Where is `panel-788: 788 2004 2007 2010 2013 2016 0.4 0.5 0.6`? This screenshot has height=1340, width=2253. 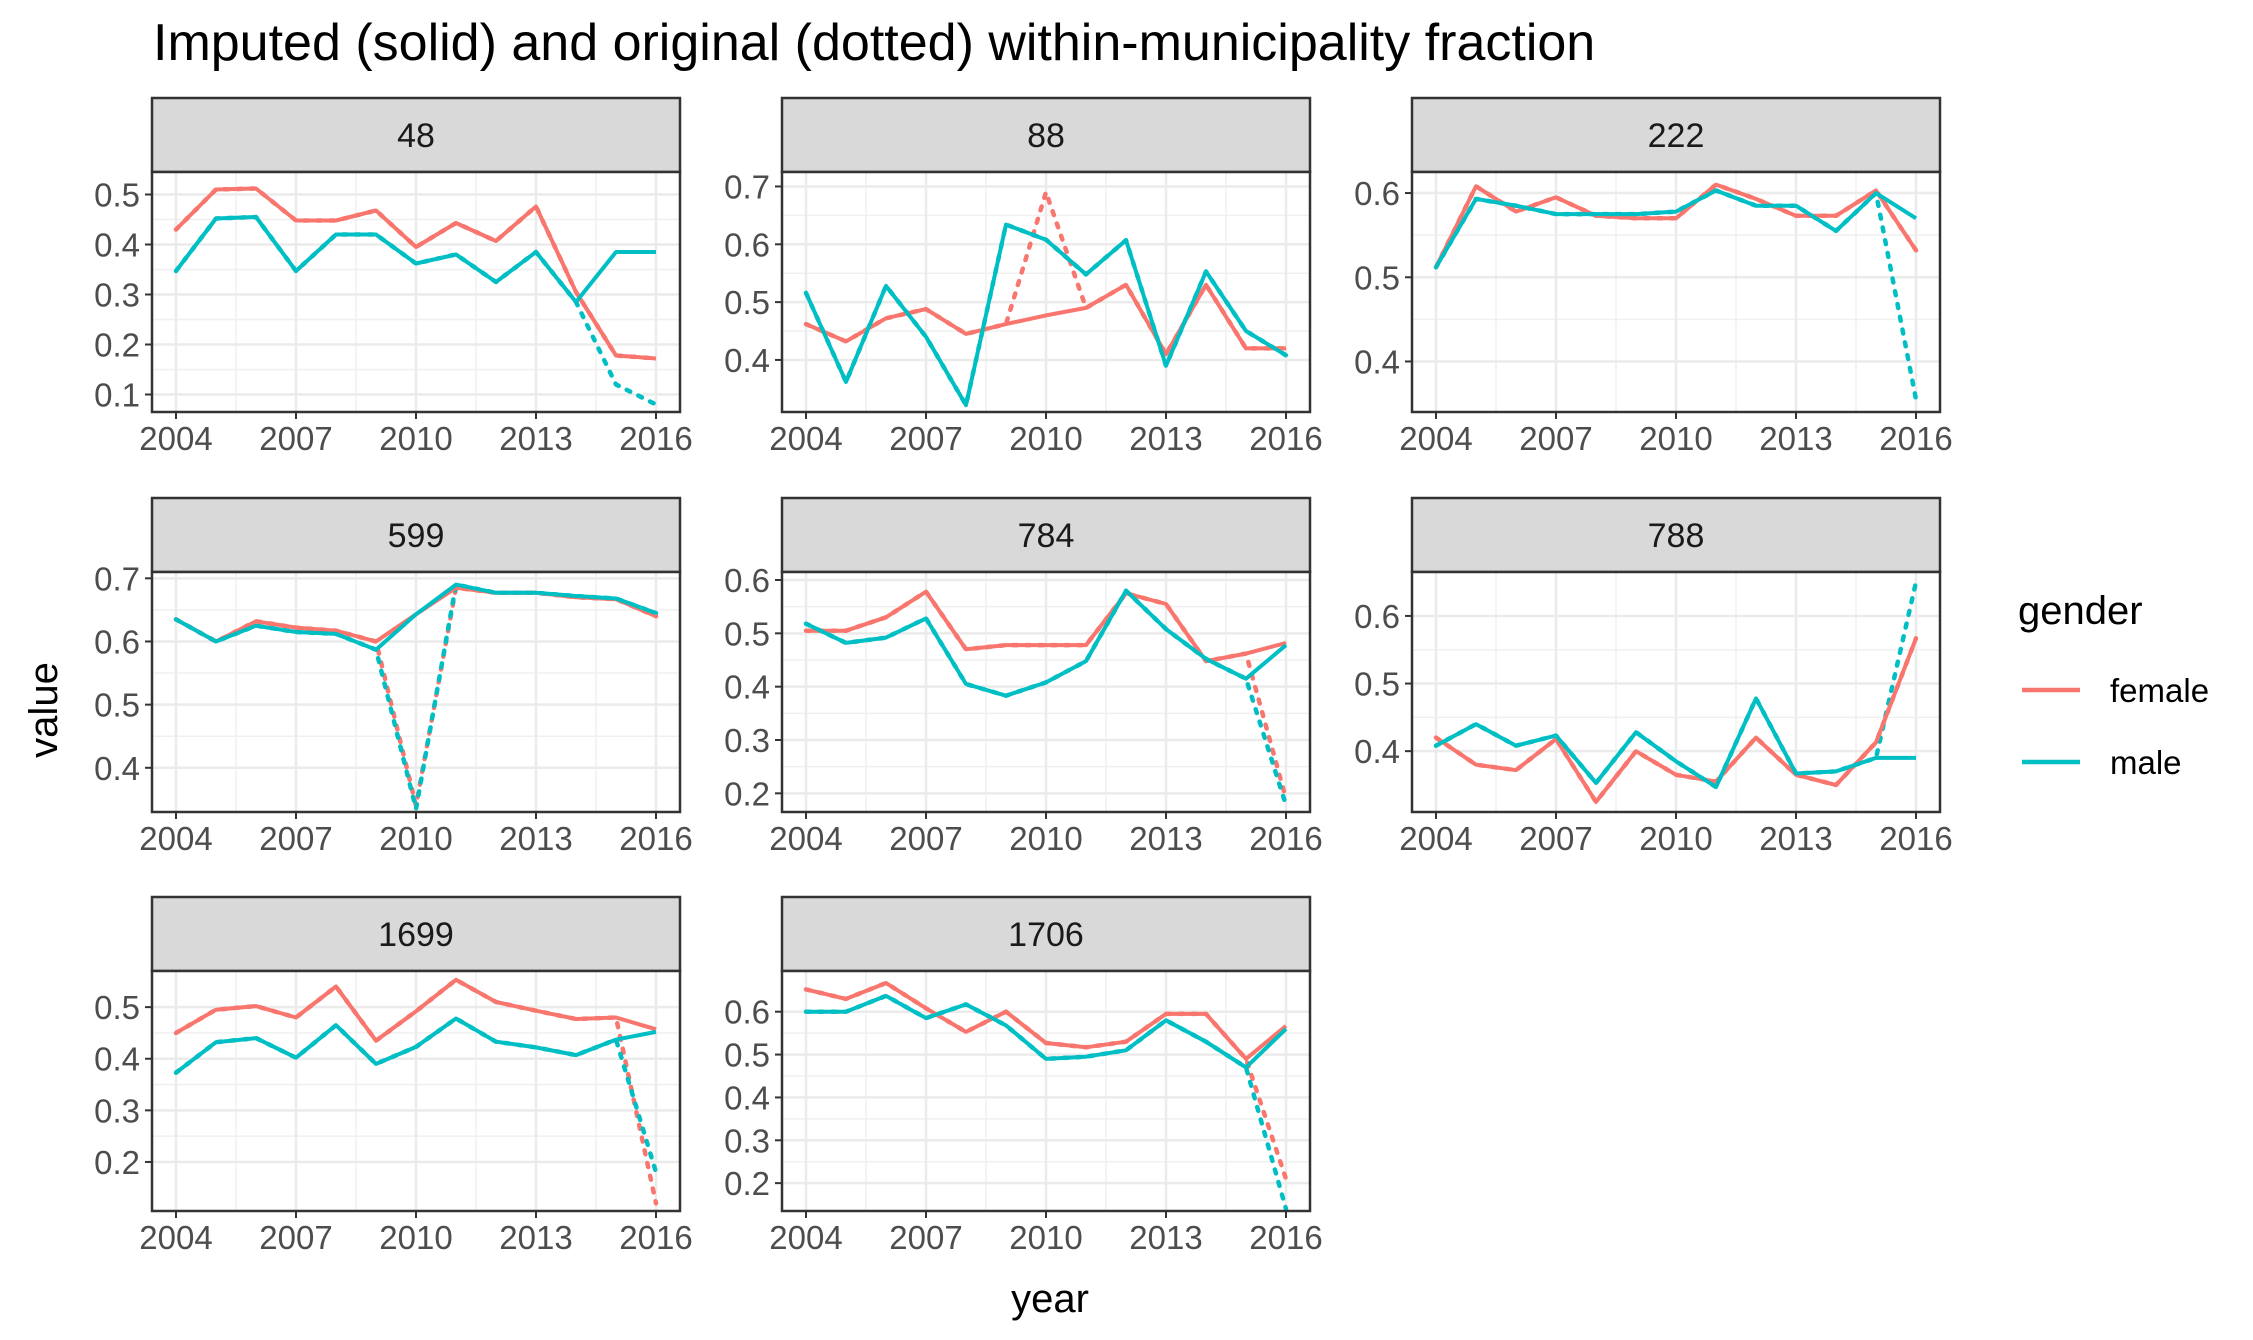 panel-788: 788 2004 2007 2010 2013 2016 0.4 0.5 0.6 is located at coordinates (1653, 676).